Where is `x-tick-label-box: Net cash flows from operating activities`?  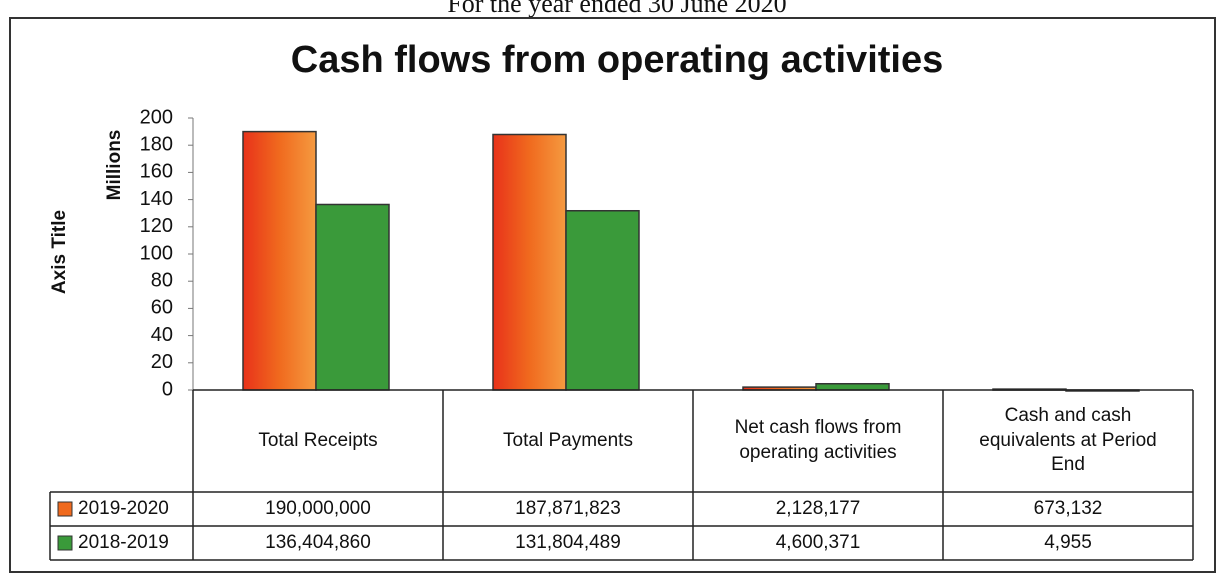
x-tick-label-box: Net cash flows from operating activities is located at coordinates (818, 440).